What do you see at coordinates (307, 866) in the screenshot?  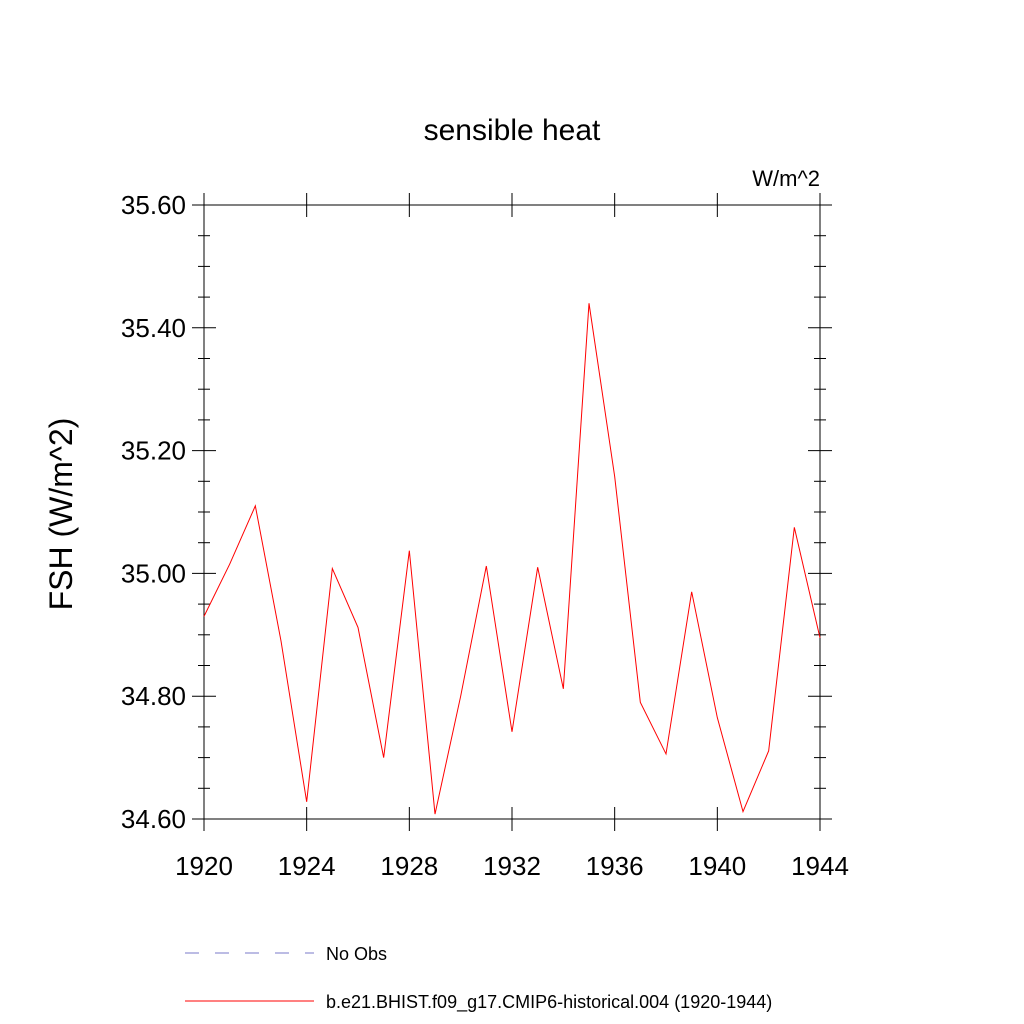 I see `x-tick-label: 1924` at bounding box center [307, 866].